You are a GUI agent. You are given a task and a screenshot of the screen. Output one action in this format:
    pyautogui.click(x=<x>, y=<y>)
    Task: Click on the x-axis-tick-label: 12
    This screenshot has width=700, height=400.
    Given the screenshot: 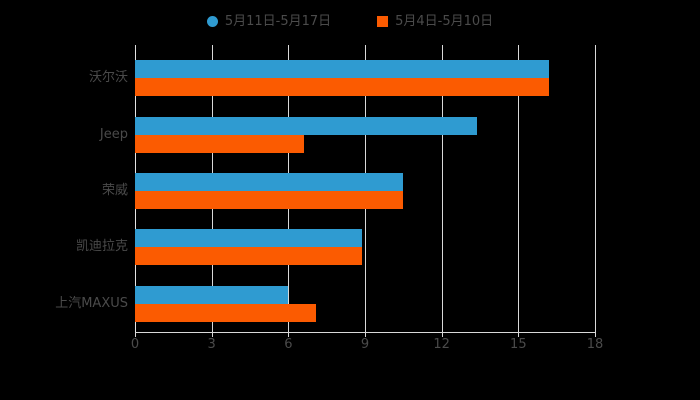 What is the action you would take?
    pyautogui.click(x=441, y=344)
    